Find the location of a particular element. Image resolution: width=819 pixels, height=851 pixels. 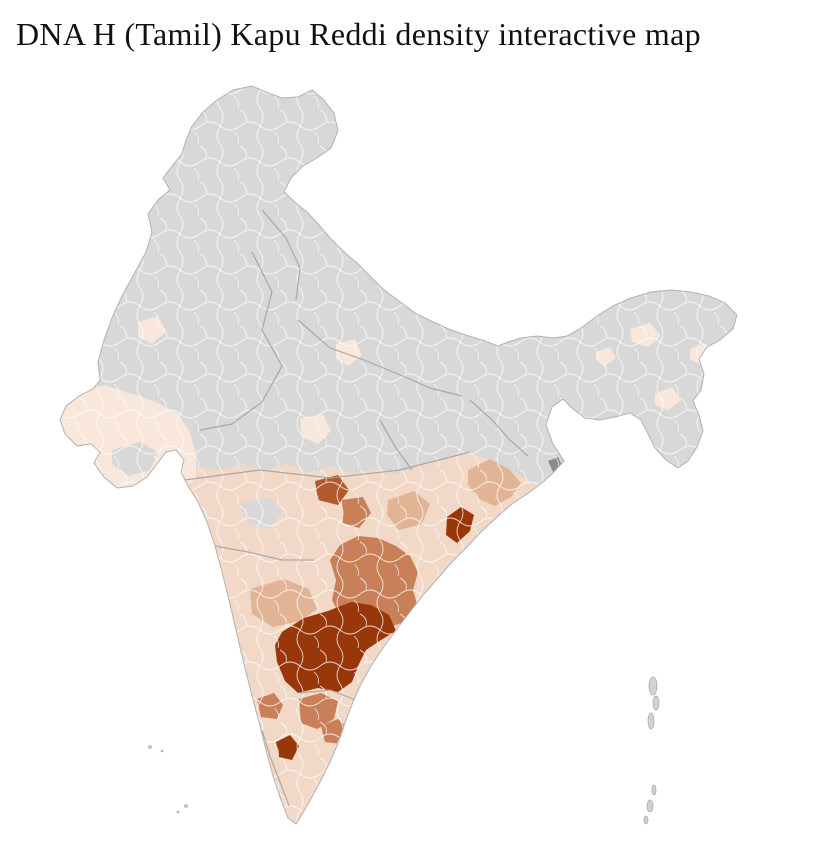

andaman-nicobar-islands is located at coordinates (651, 750).